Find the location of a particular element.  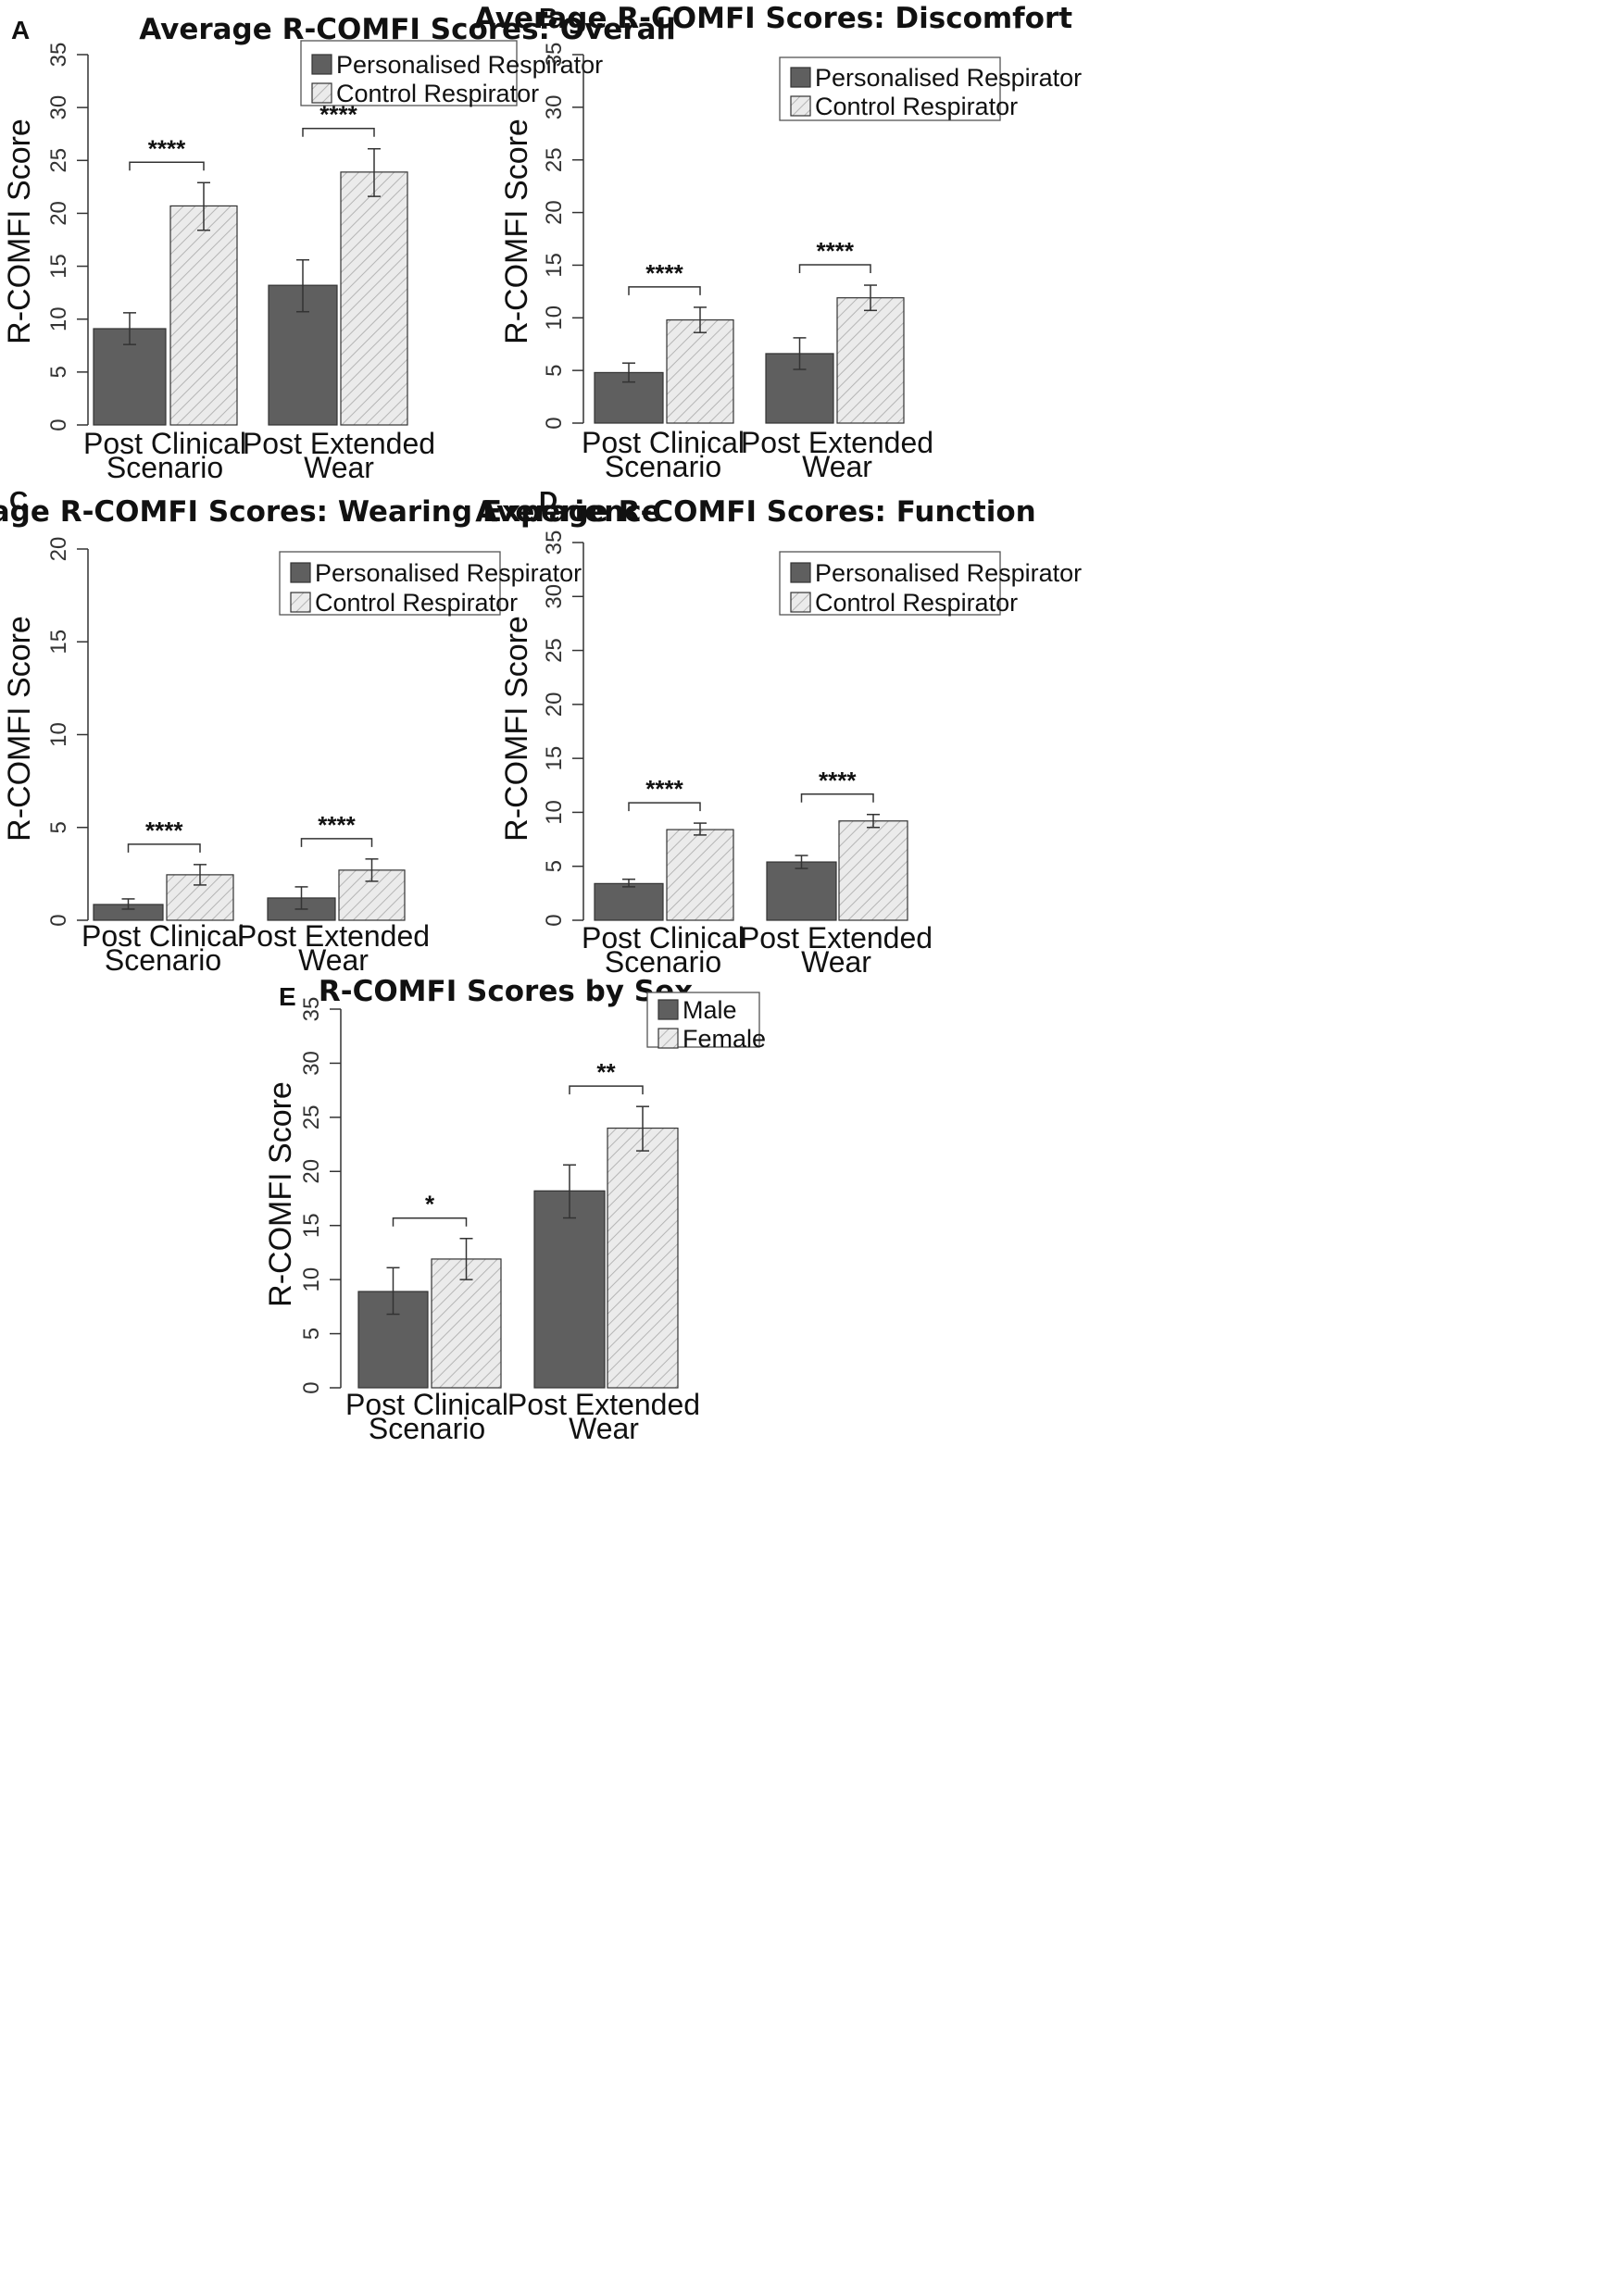

significance-bracket: ** is located at coordinates (607, 1076).